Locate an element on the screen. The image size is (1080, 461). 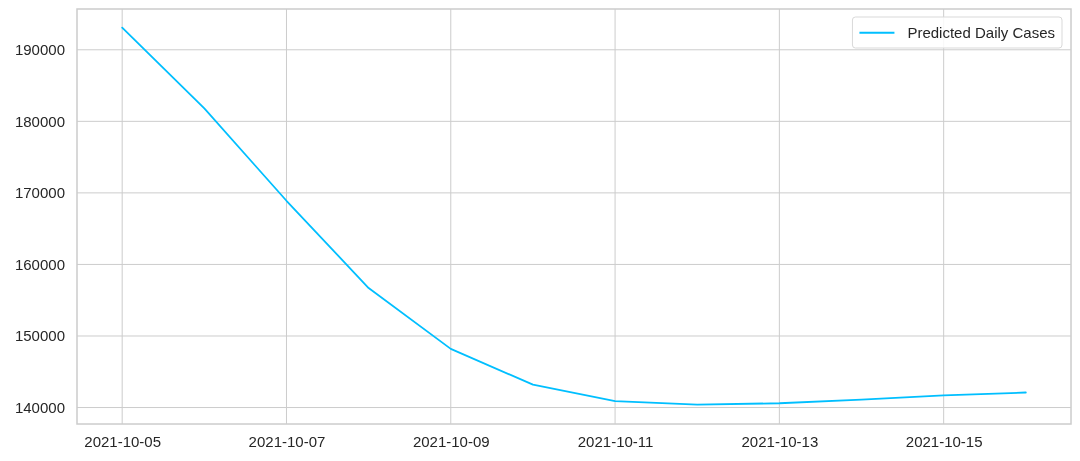
x-tick-label: 2021-10-07 is located at coordinates (287, 441).